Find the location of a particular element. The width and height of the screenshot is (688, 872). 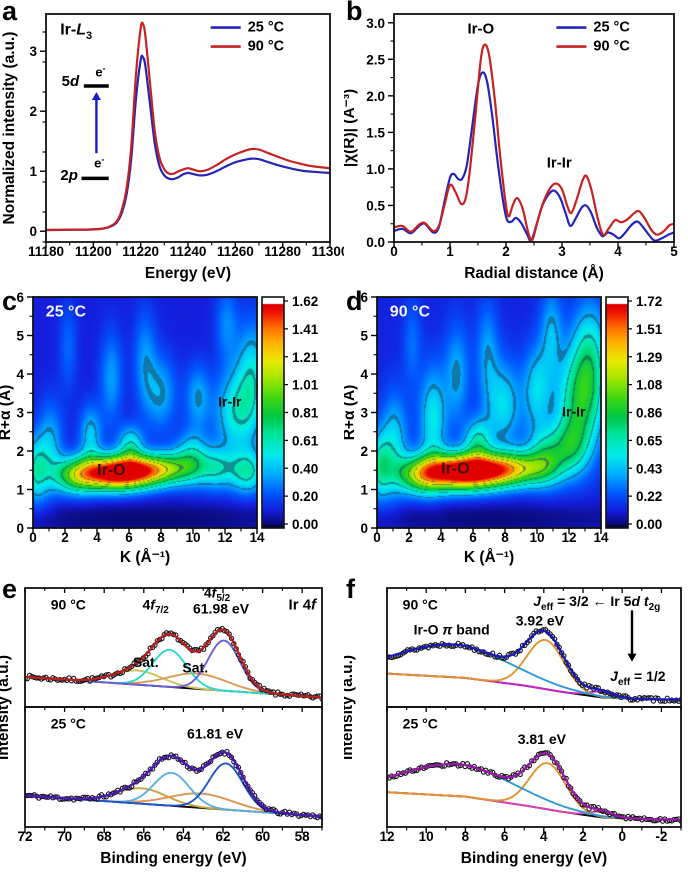

svg-text: 1.5 is located at coordinates (375, 132).